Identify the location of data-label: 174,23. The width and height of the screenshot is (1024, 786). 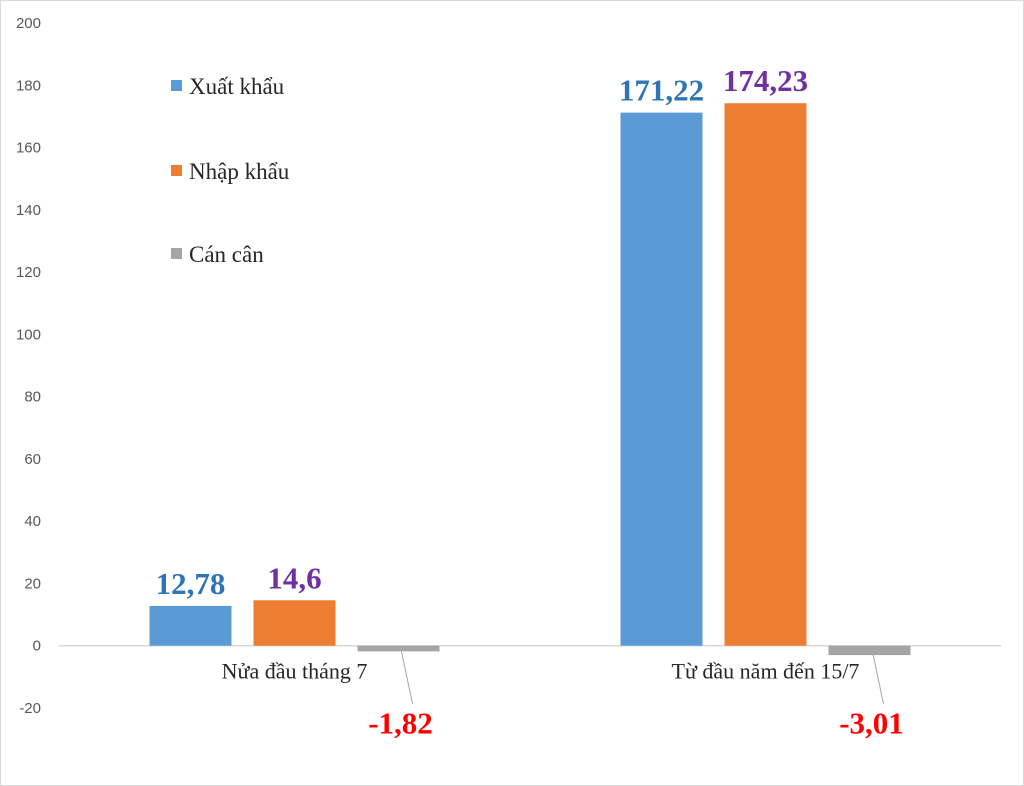
(765, 80).